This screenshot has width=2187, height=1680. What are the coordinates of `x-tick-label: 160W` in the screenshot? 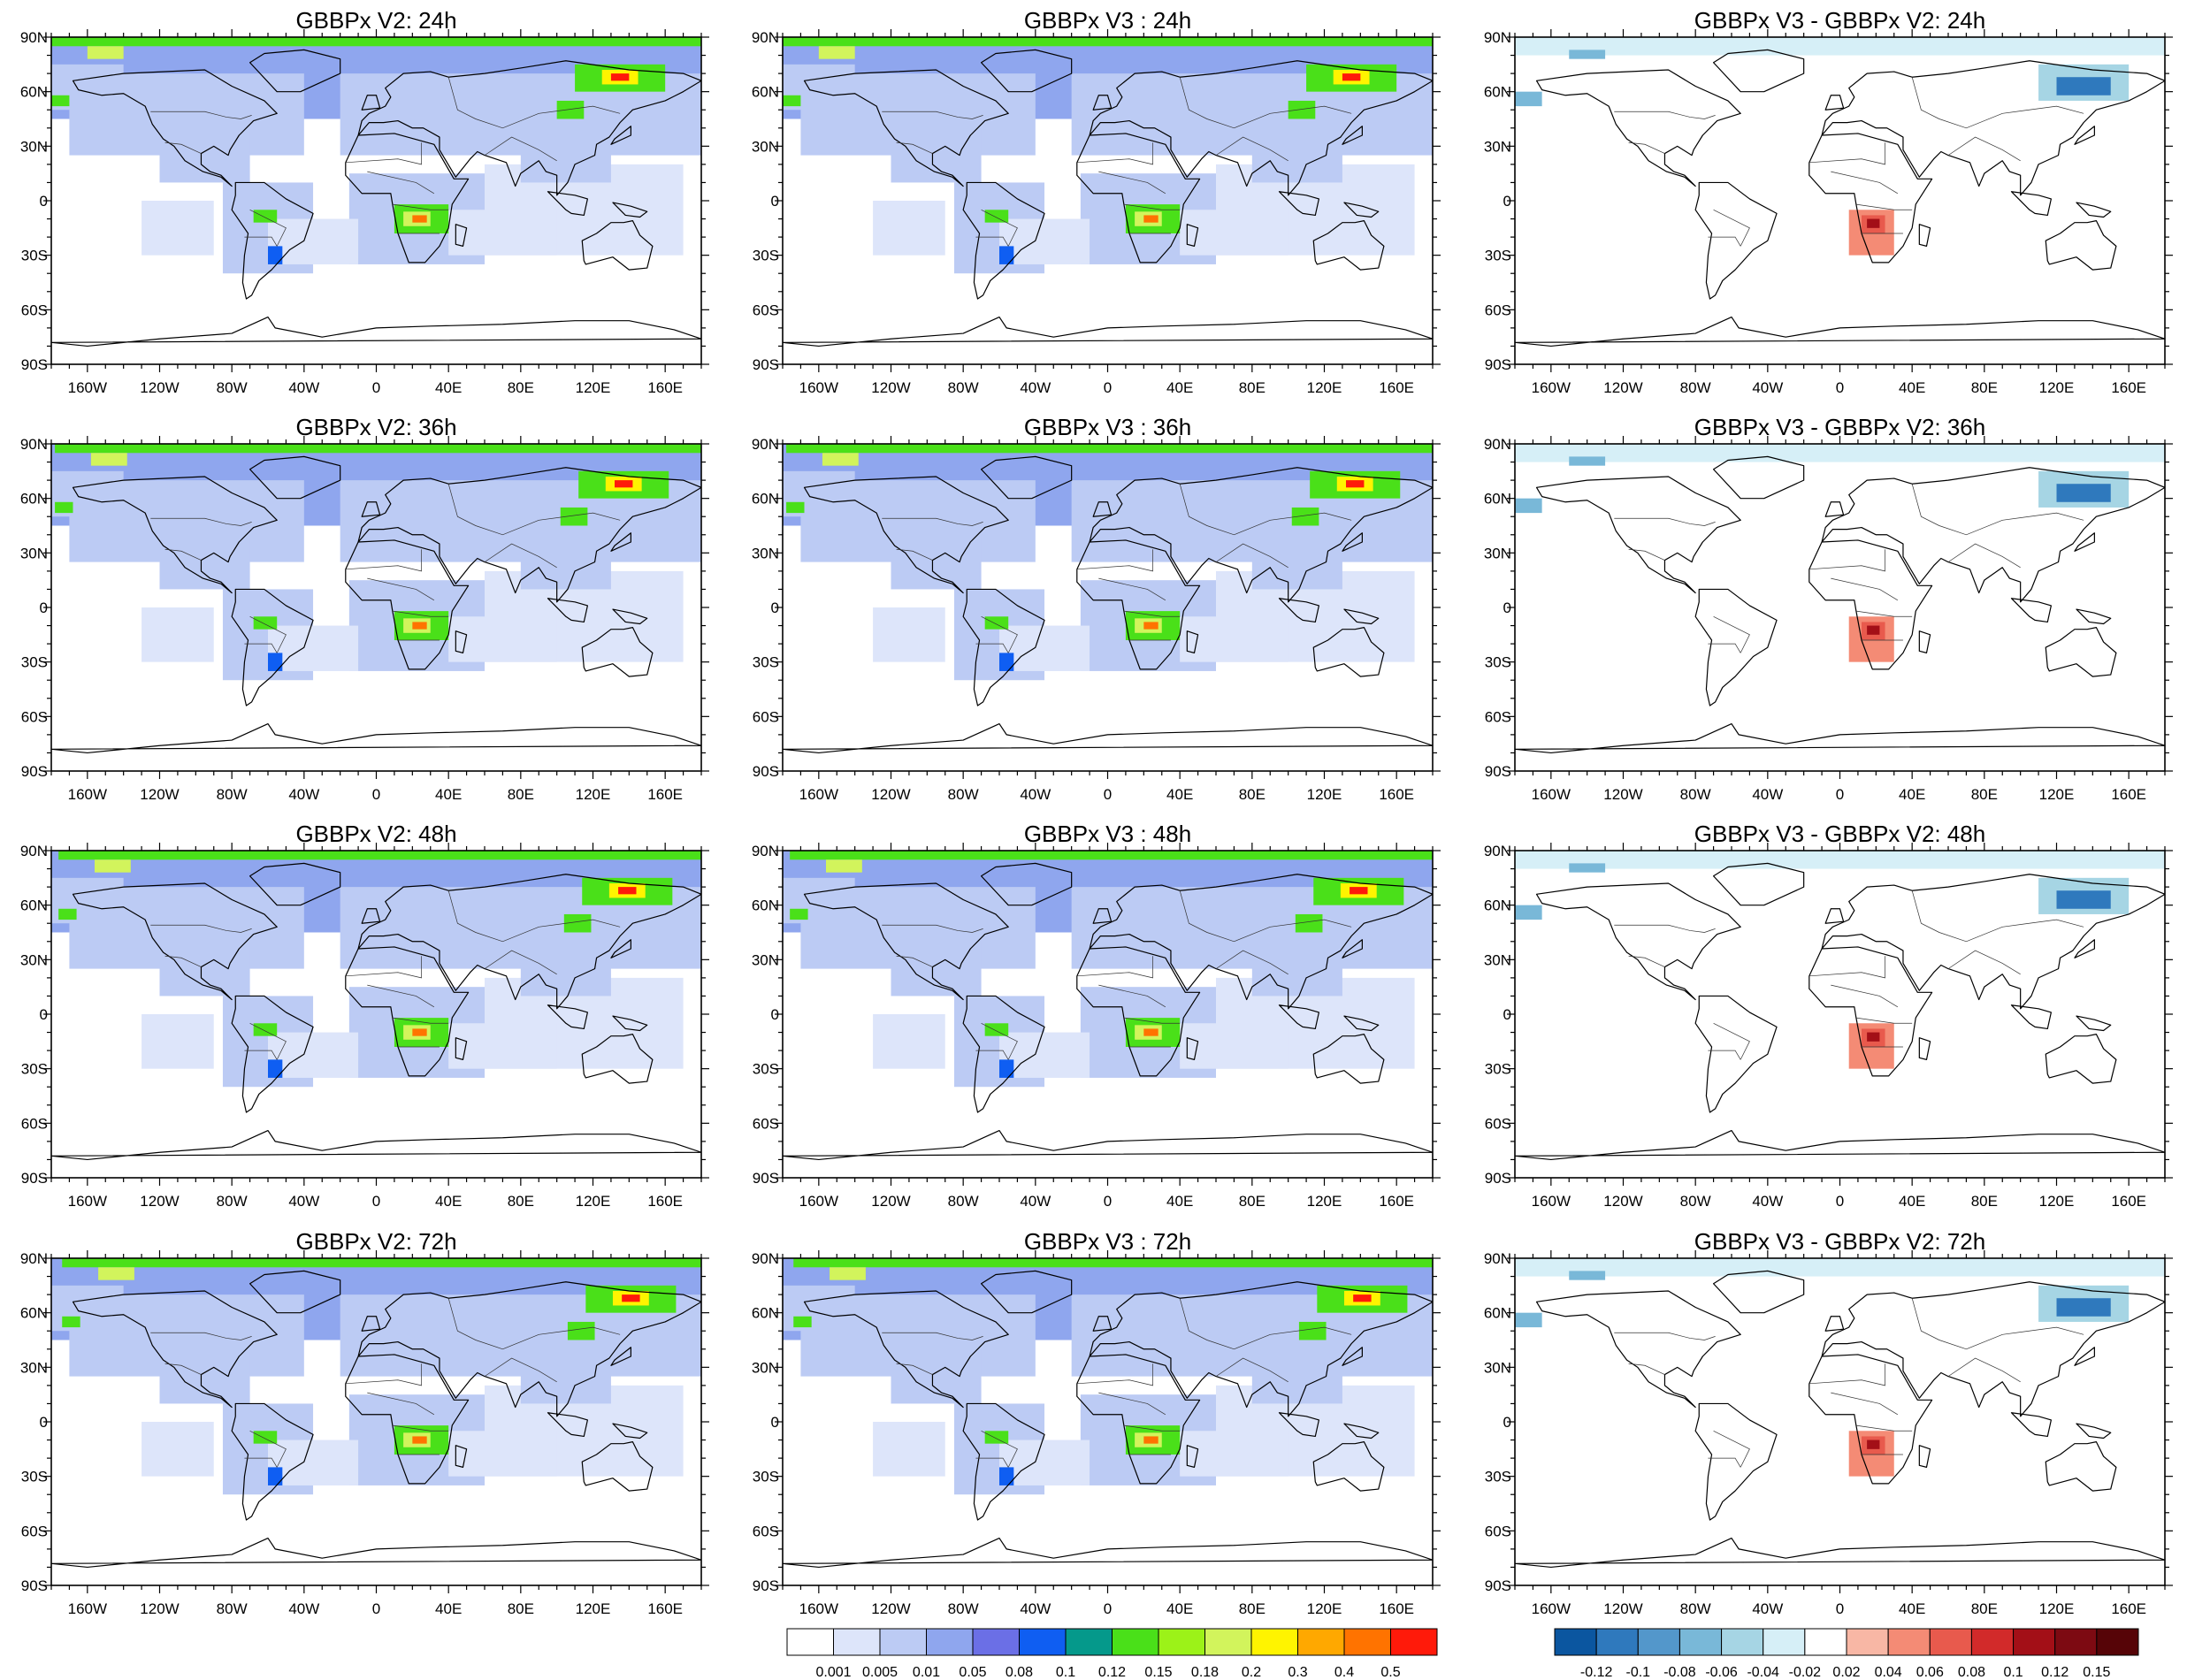 It's located at (819, 794).